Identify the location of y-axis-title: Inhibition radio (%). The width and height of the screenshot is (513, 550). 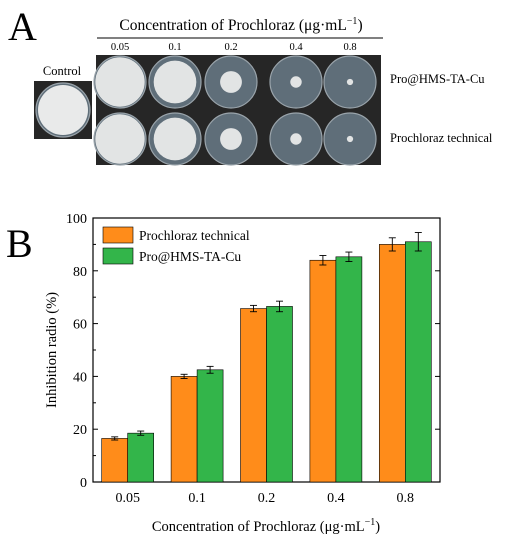
(52, 350).